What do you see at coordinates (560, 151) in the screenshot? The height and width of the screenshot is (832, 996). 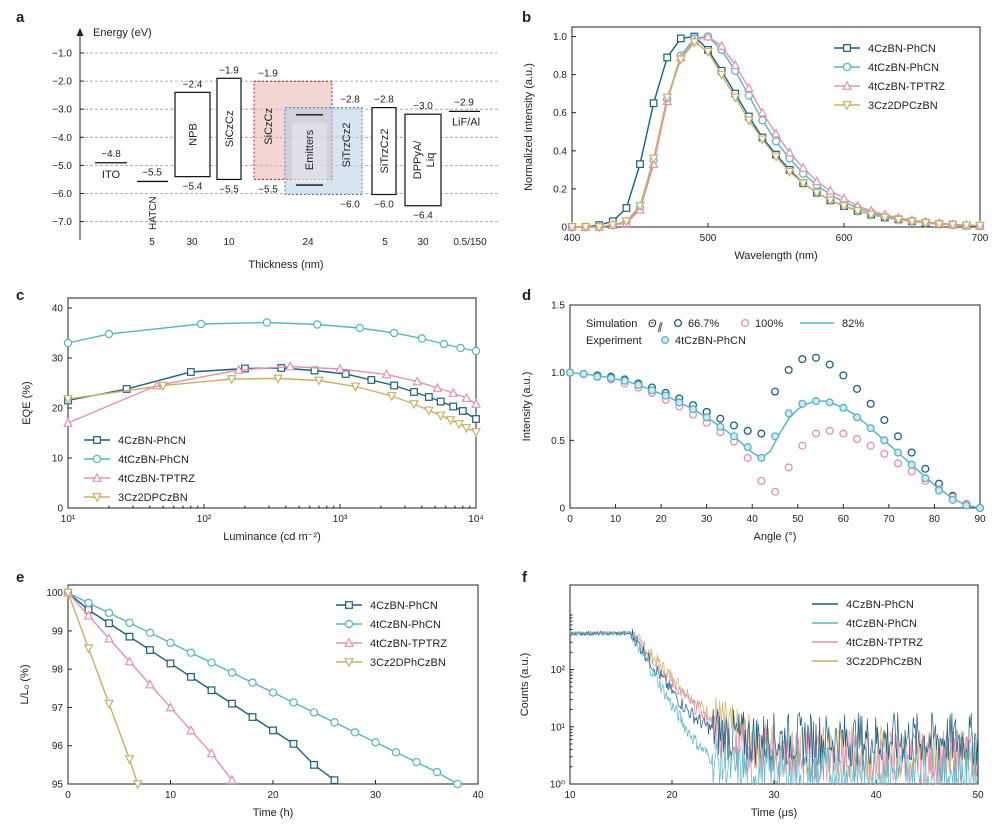 I see `y-tick-label: 0.4` at bounding box center [560, 151].